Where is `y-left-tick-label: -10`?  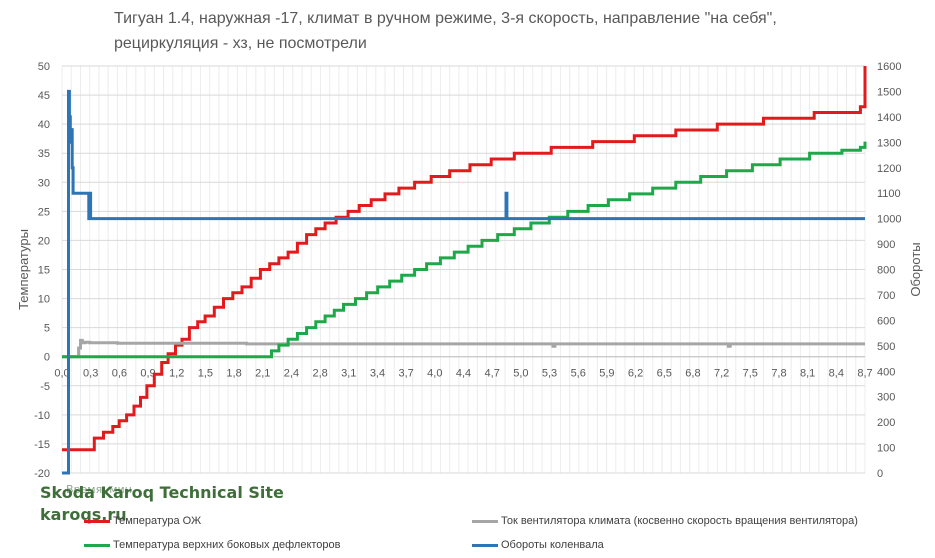
y-left-tick-label: -10 is located at coordinates (42, 416).